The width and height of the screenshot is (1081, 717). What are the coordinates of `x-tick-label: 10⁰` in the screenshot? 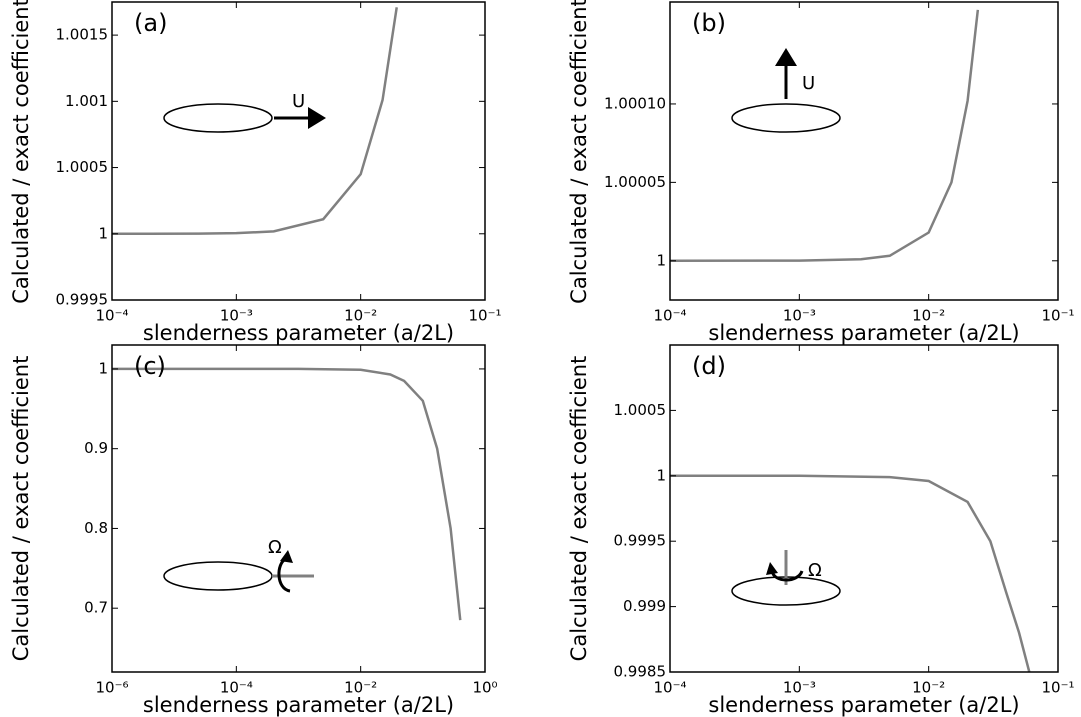 It's located at (484, 688).